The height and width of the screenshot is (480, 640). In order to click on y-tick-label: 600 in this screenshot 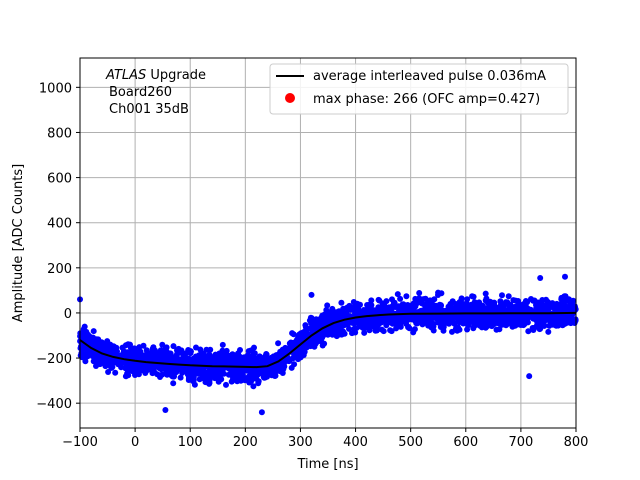, I will do `click(59, 179)`.